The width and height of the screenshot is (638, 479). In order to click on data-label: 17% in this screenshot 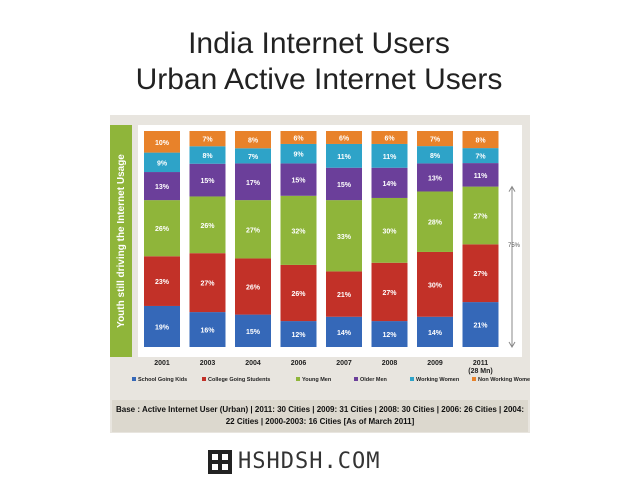, I will do `click(253, 183)`.